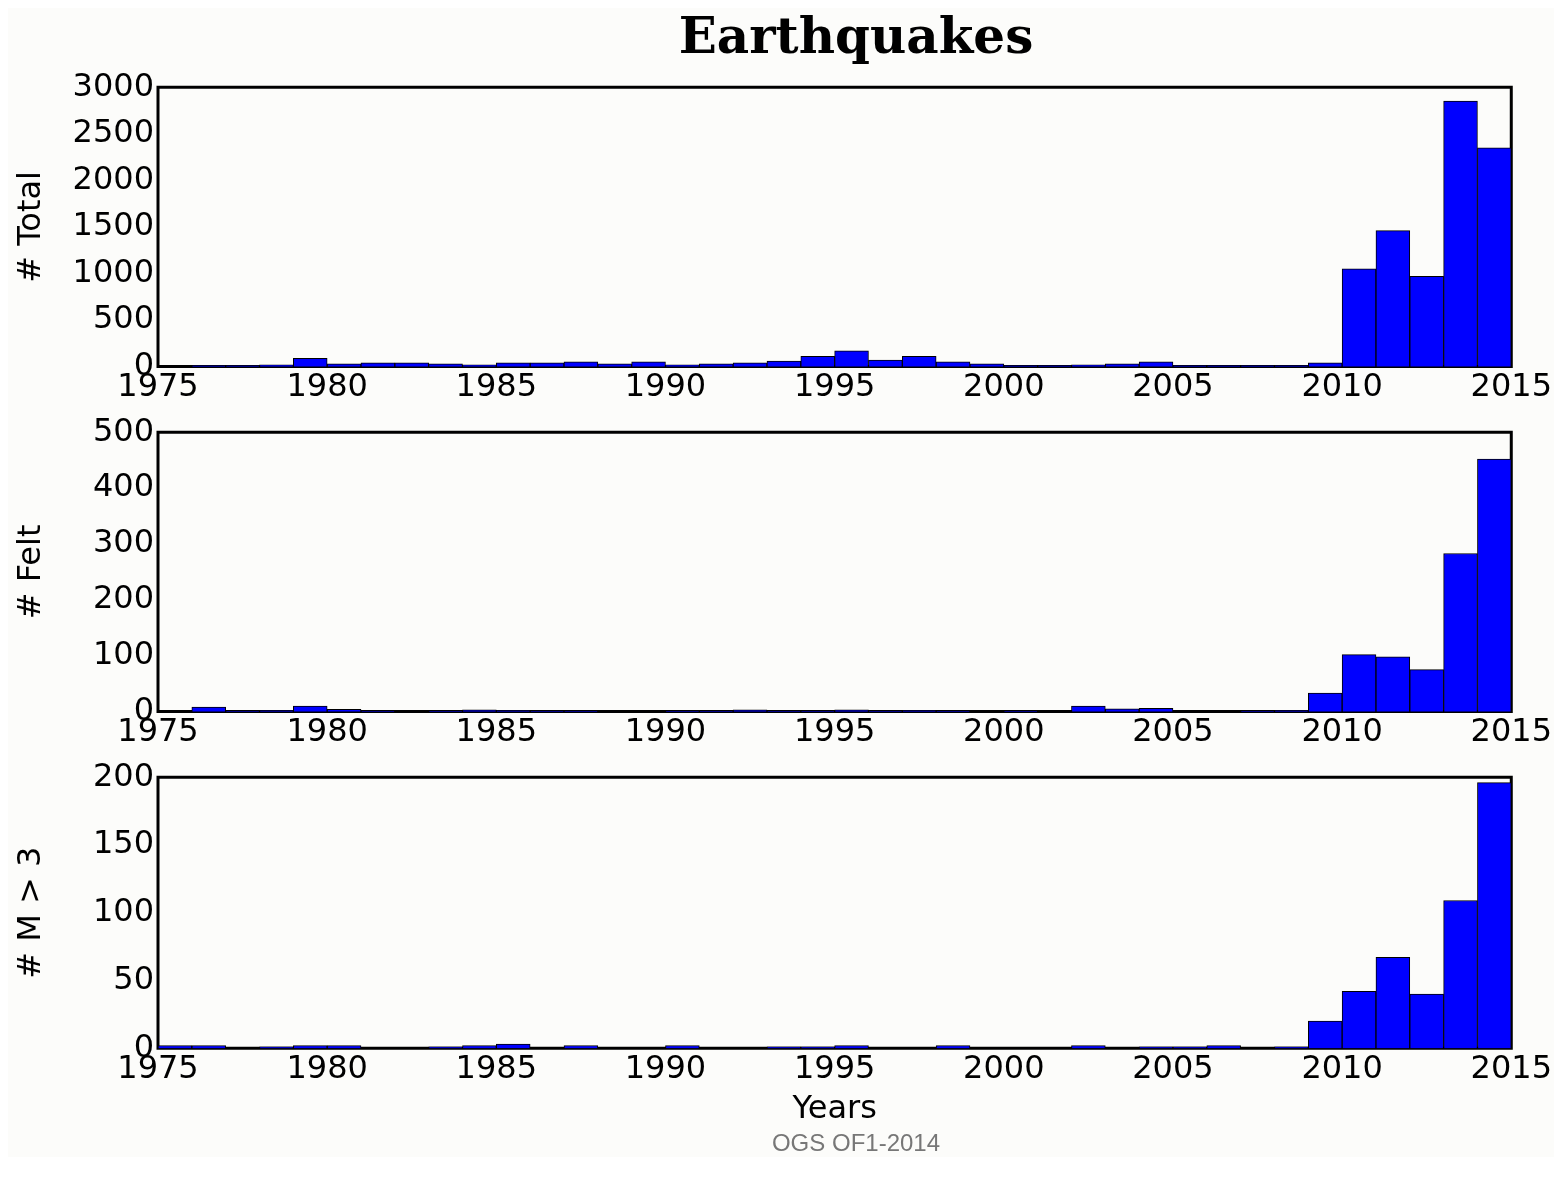 The image size is (1562, 1189). I want to click on y-tick-label: 1500, so click(113, 224).